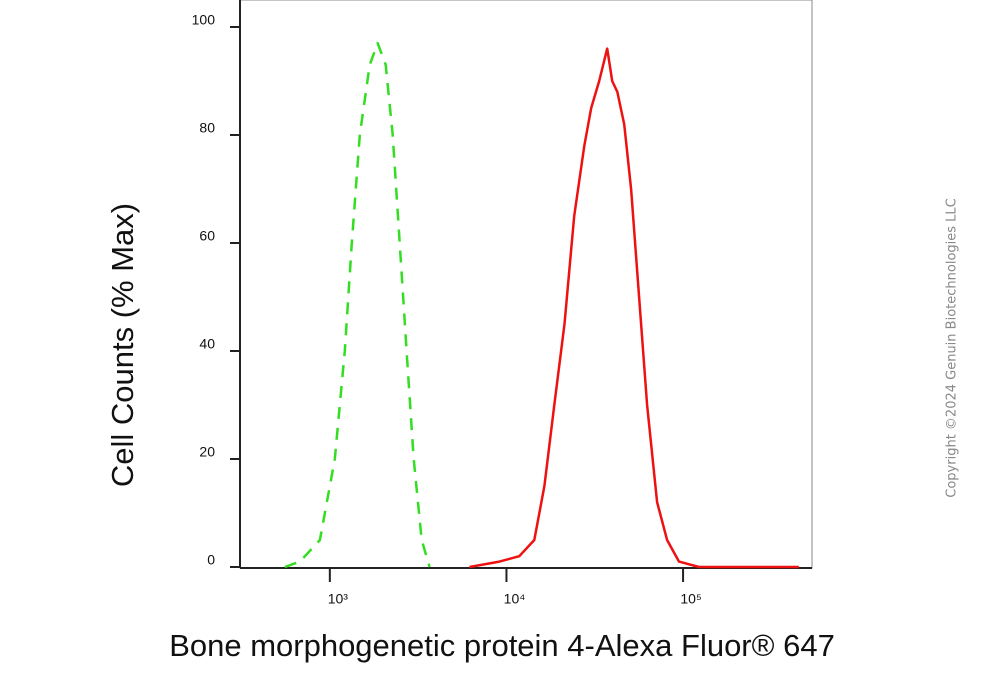  Describe the element at coordinates (204, 20) in the screenshot. I see `y-tick-label: 100` at that location.